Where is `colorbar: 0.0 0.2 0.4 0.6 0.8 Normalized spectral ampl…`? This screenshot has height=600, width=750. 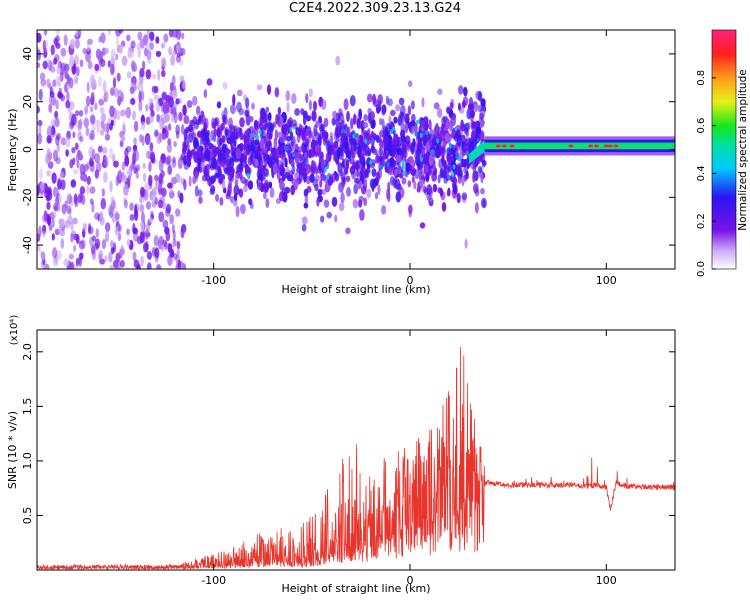
colorbar: 0.0 0.2 0.4 0.6 0.8 Normalized spectral ampl… is located at coordinates (722, 153).